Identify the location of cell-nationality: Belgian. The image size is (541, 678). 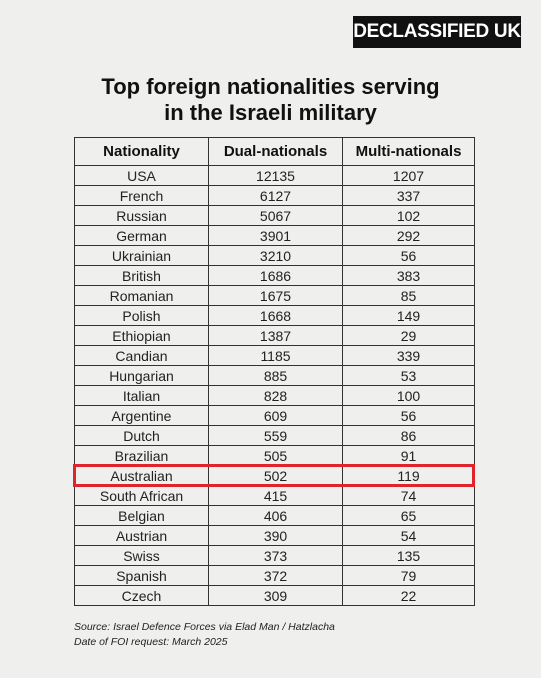
(141, 515).